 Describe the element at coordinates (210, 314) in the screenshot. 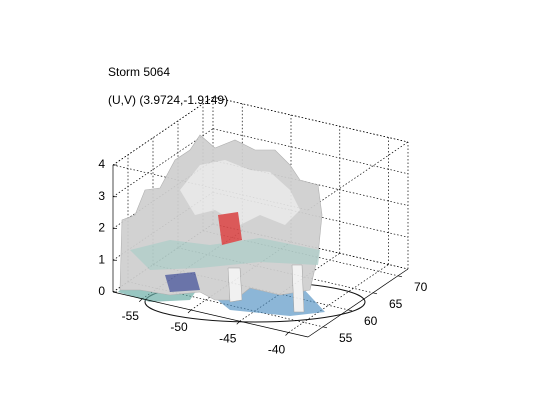

I see `x-axis` at that location.